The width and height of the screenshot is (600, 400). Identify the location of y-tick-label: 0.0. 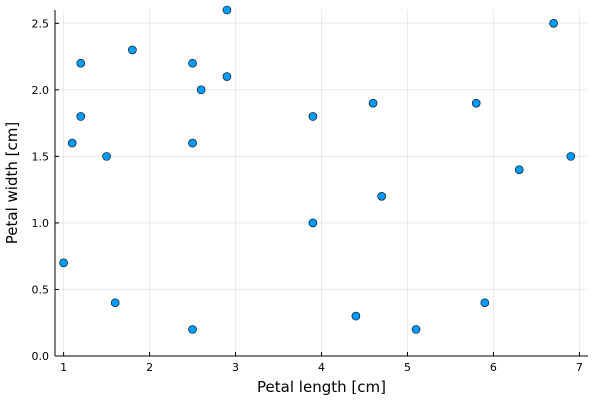
(41, 356).